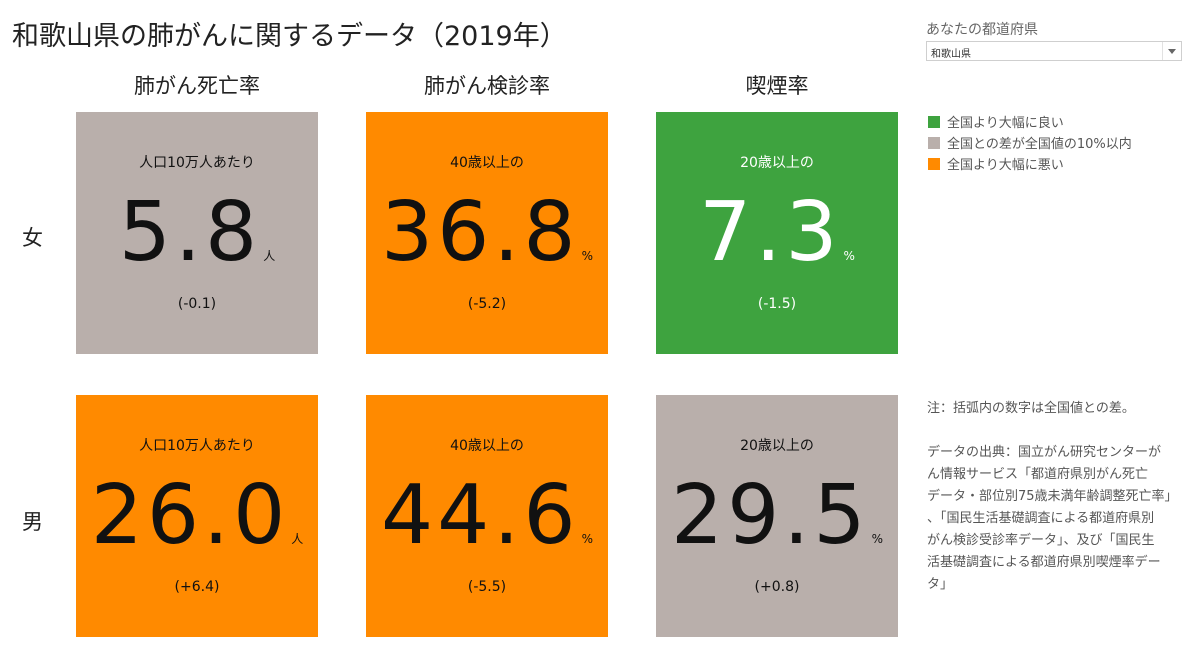 The width and height of the screenshot is (1200, 671). I want to click on row-label-male: 男, so click(32, 522).